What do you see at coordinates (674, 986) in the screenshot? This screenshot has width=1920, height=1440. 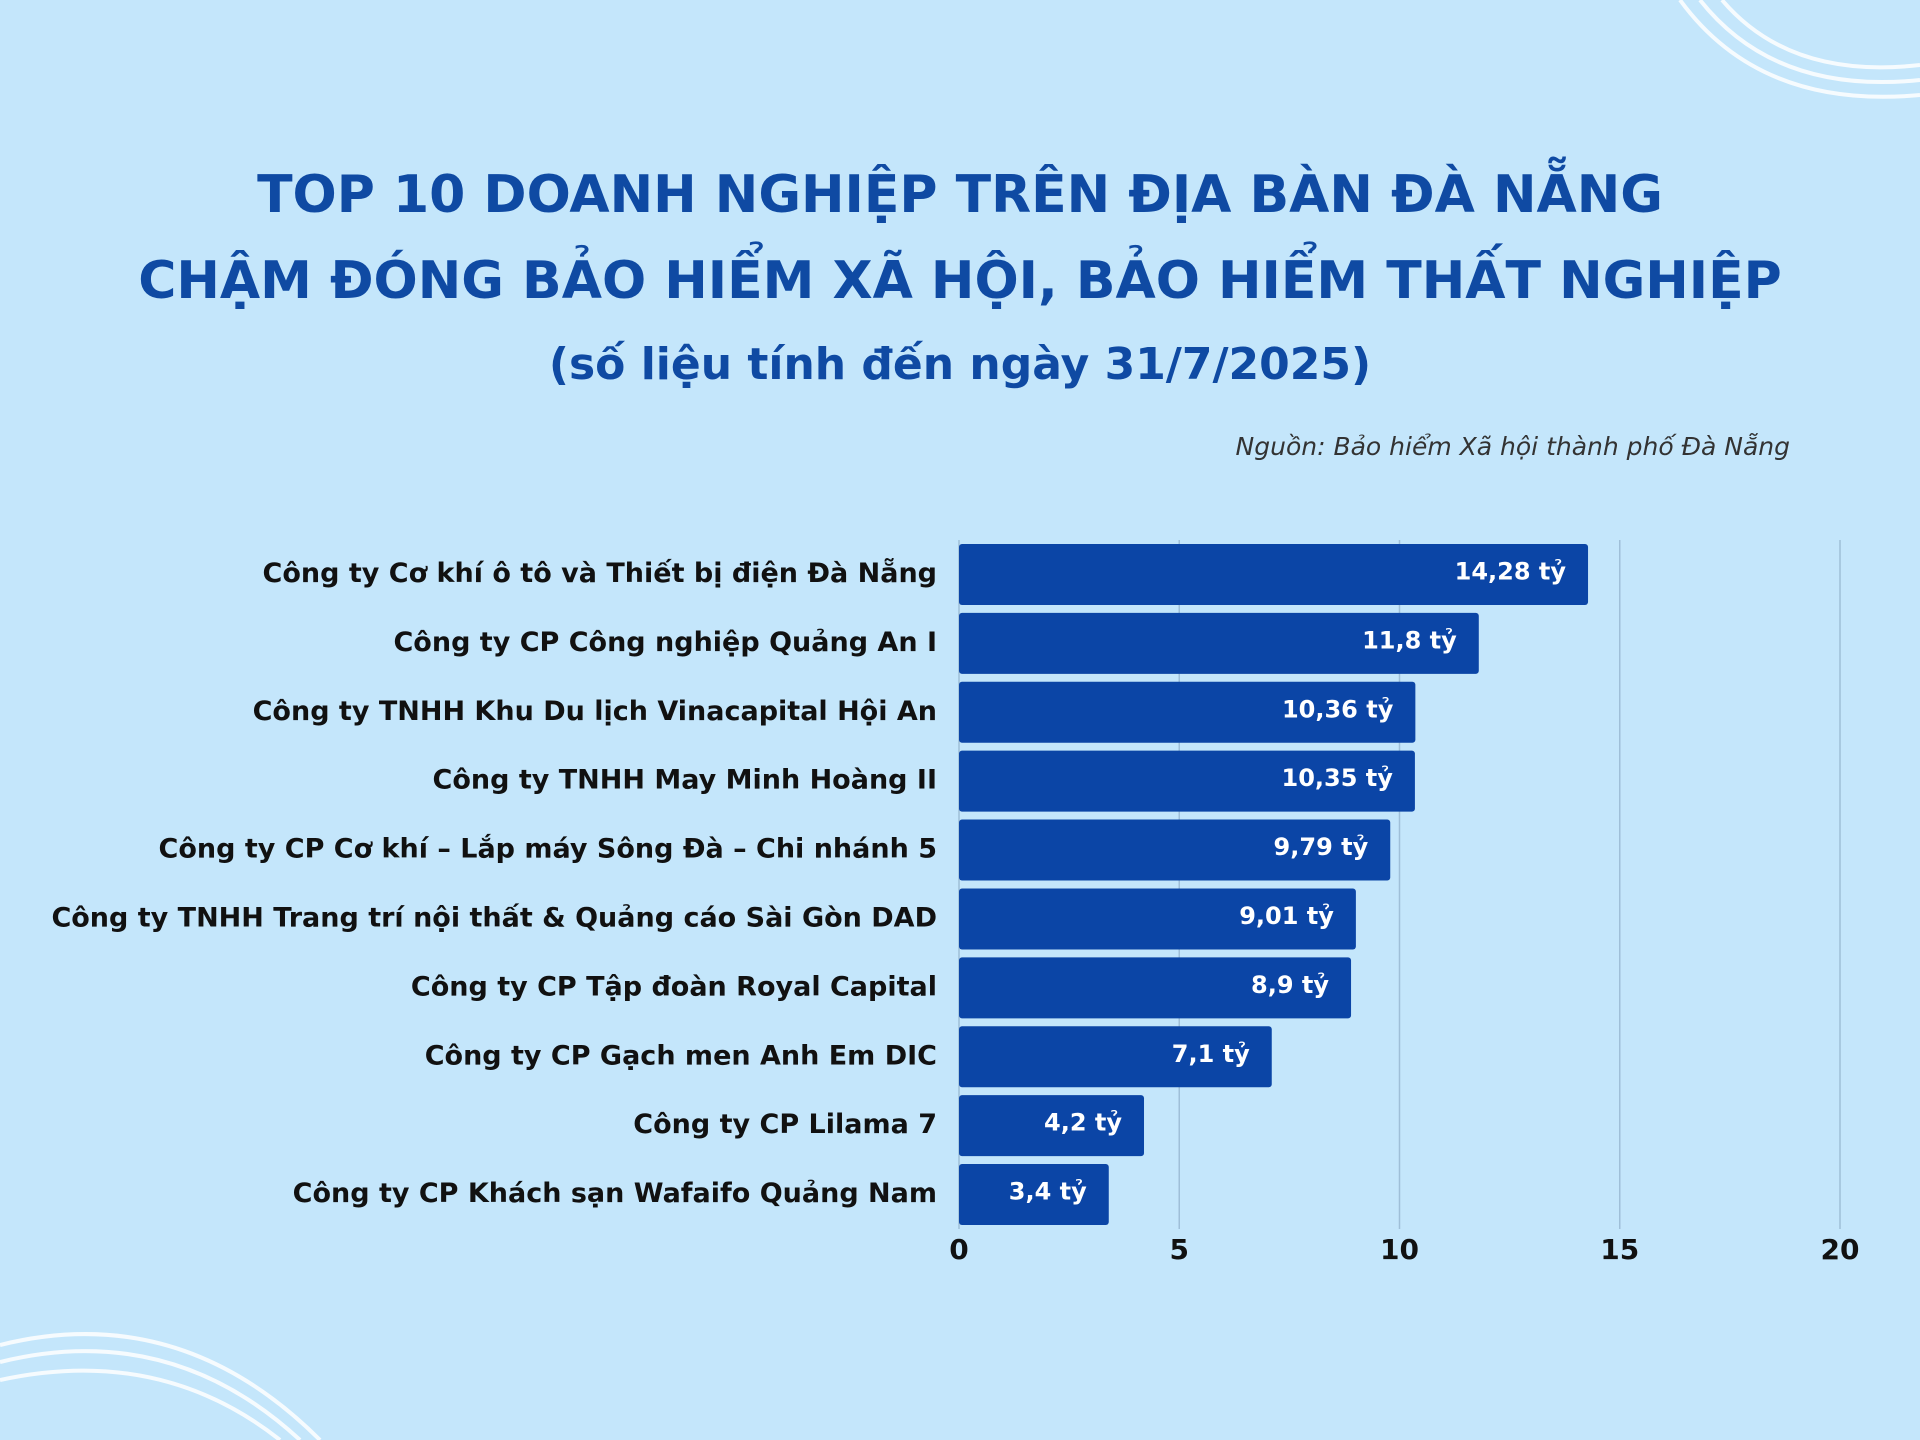 I see `y-tick-label: Công ty CP Tập đoàn Royal Capital` at bounding box center [674, 986].